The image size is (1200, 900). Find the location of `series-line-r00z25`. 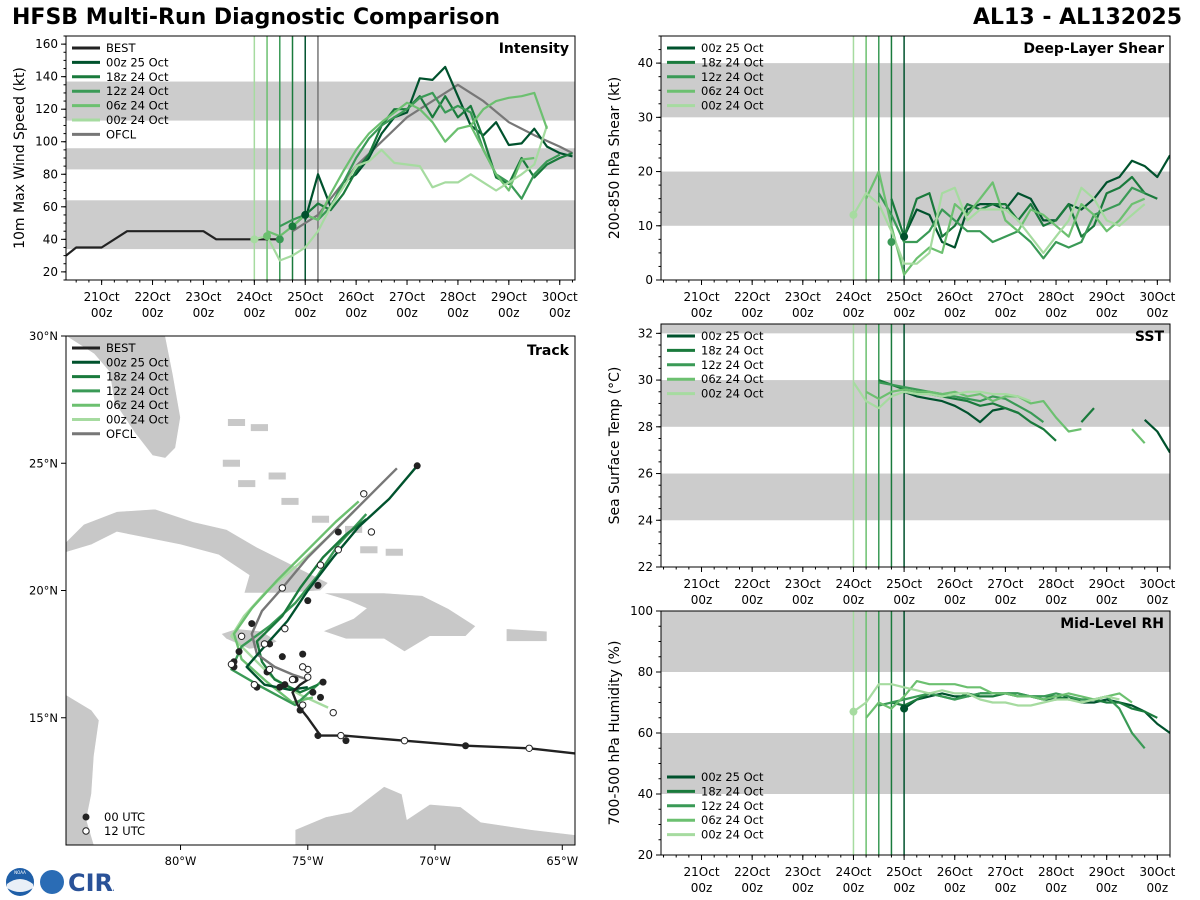

series-line-r00z25 is located at coordinates (1036, 201).